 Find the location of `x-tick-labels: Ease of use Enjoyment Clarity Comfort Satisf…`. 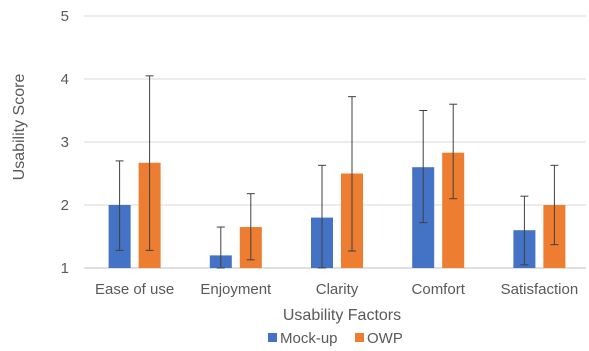

x-tick-labels: Ease of use Enjoyment Clarity Comfort Satisf… is located at coordinates (336, 289).